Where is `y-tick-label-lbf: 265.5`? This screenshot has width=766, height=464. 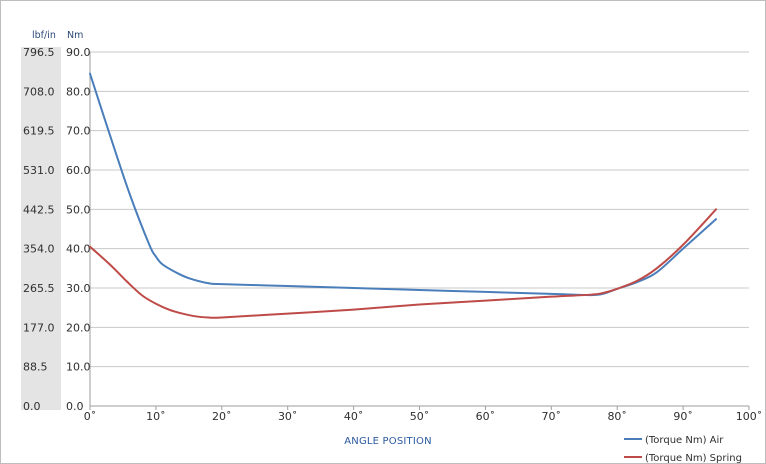
y-tick-label-lbf: 265.5 is located at coordinates (39, 288).